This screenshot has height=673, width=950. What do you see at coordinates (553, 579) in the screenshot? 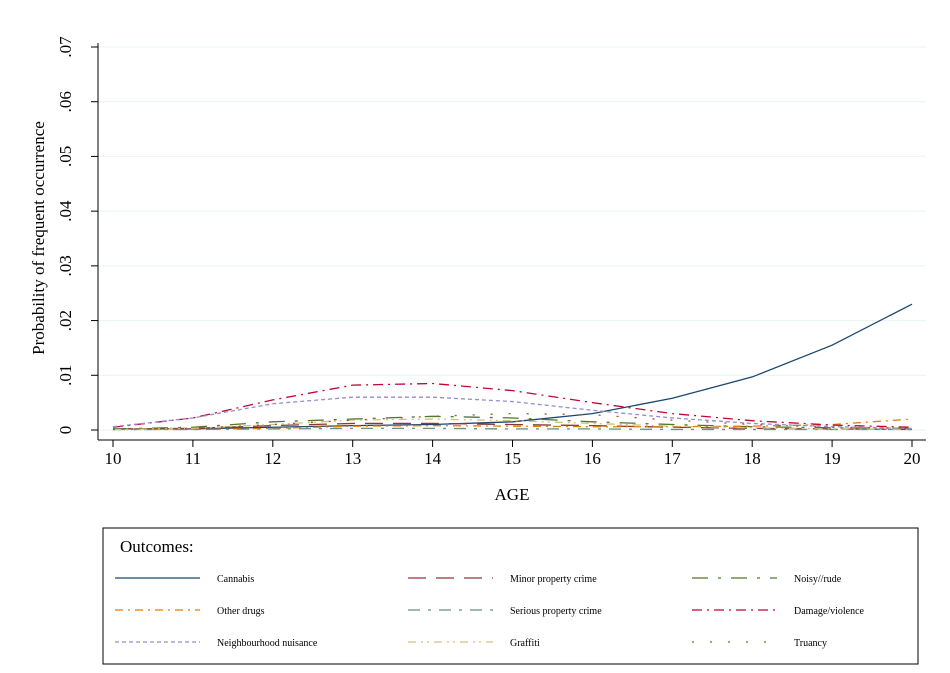
I see `legend-label: Minor property crime` at bounding box center [553, 579].